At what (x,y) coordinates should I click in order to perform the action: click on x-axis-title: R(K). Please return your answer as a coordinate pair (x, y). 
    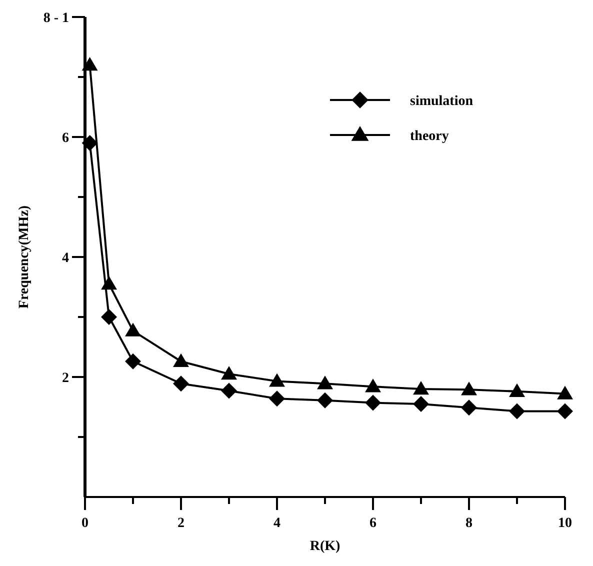
    Looking at the image, I should click on (325, 546).